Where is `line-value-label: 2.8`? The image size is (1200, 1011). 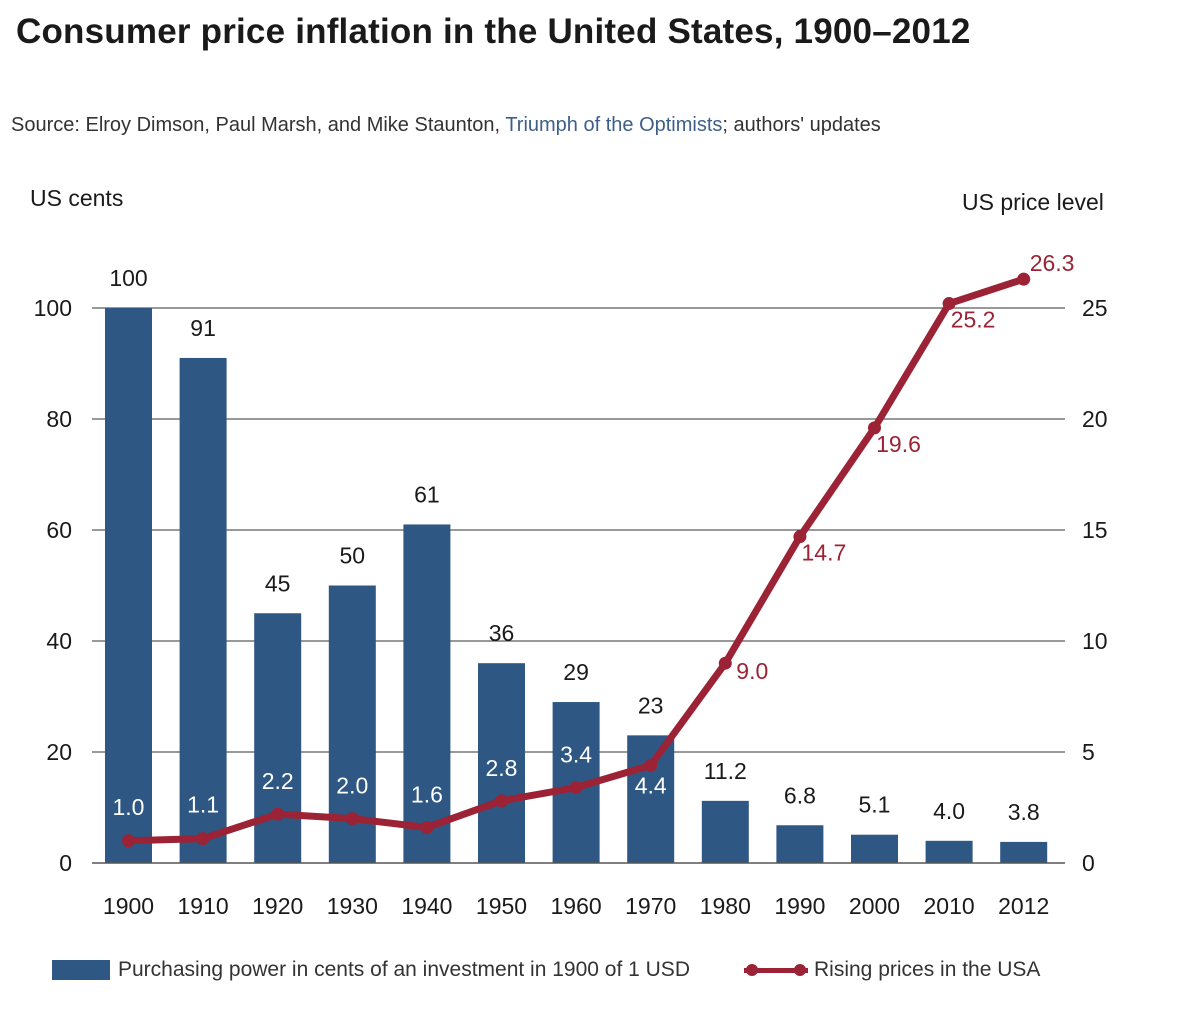 line-value-label: 2.8 is located at coordinates (502, 768).